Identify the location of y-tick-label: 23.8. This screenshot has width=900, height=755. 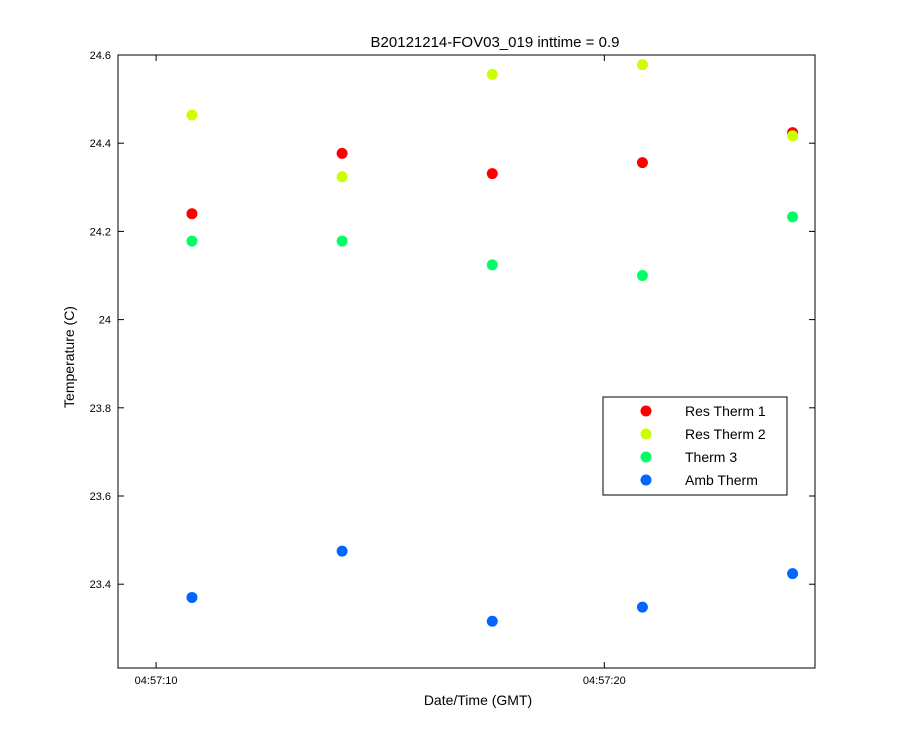
(100, 409).